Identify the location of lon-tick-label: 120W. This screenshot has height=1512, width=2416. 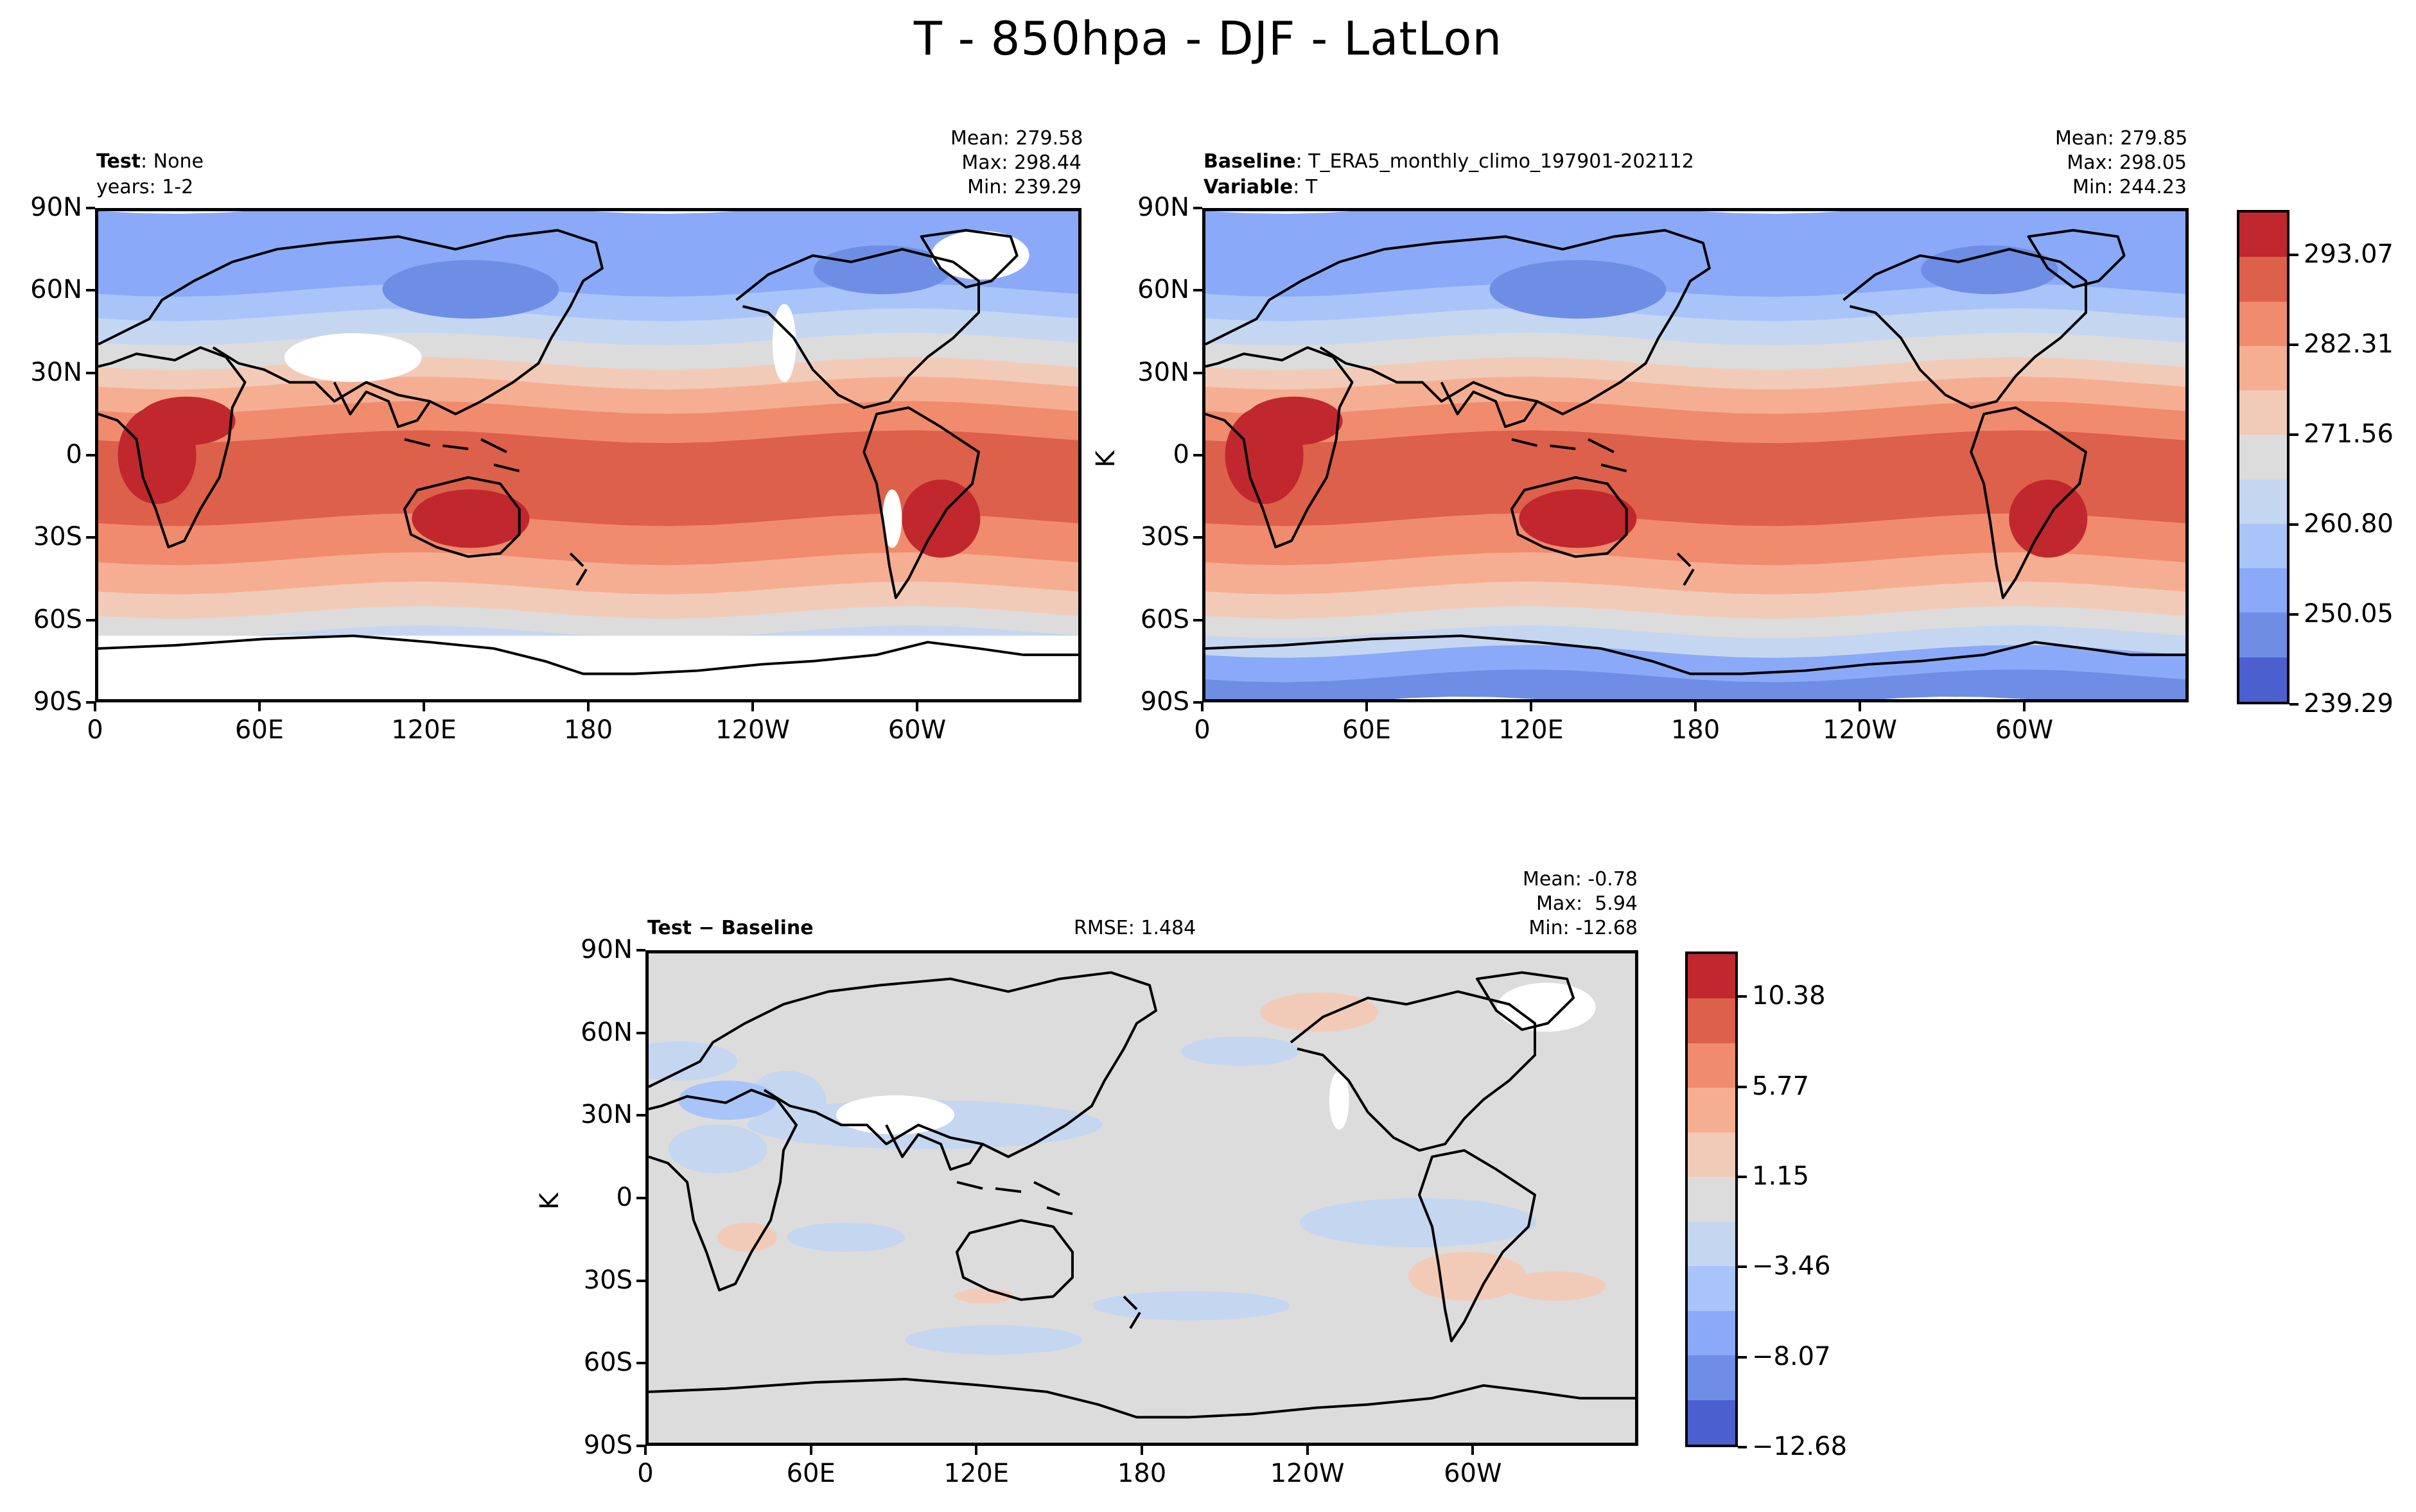
(1307, 1473).